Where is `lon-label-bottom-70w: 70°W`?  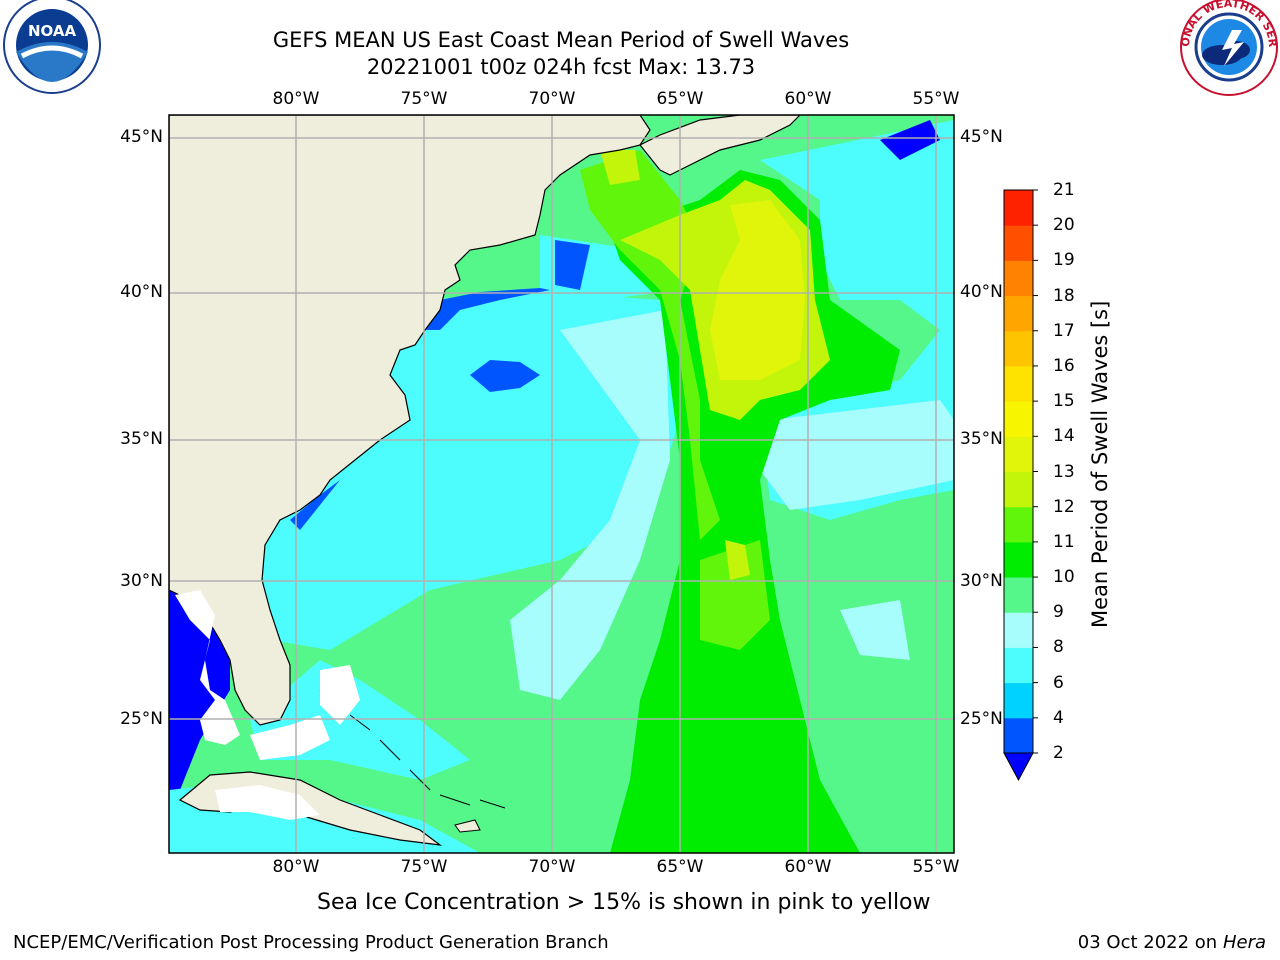 lon-label-bottom-70w: 70°W is located at coordinates (552, 867).